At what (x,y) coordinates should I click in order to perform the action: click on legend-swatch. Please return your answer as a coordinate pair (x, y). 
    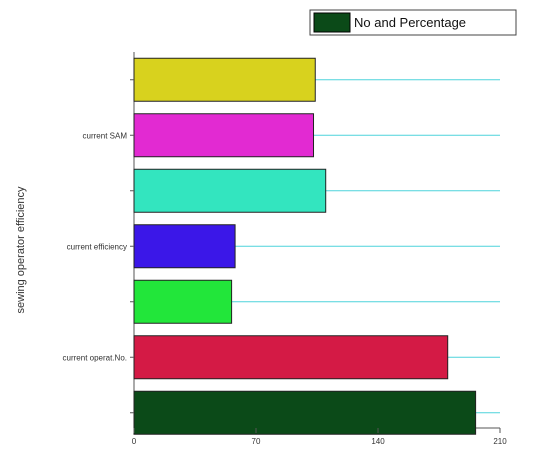
    Looking at the image, I should click on (332, 22).